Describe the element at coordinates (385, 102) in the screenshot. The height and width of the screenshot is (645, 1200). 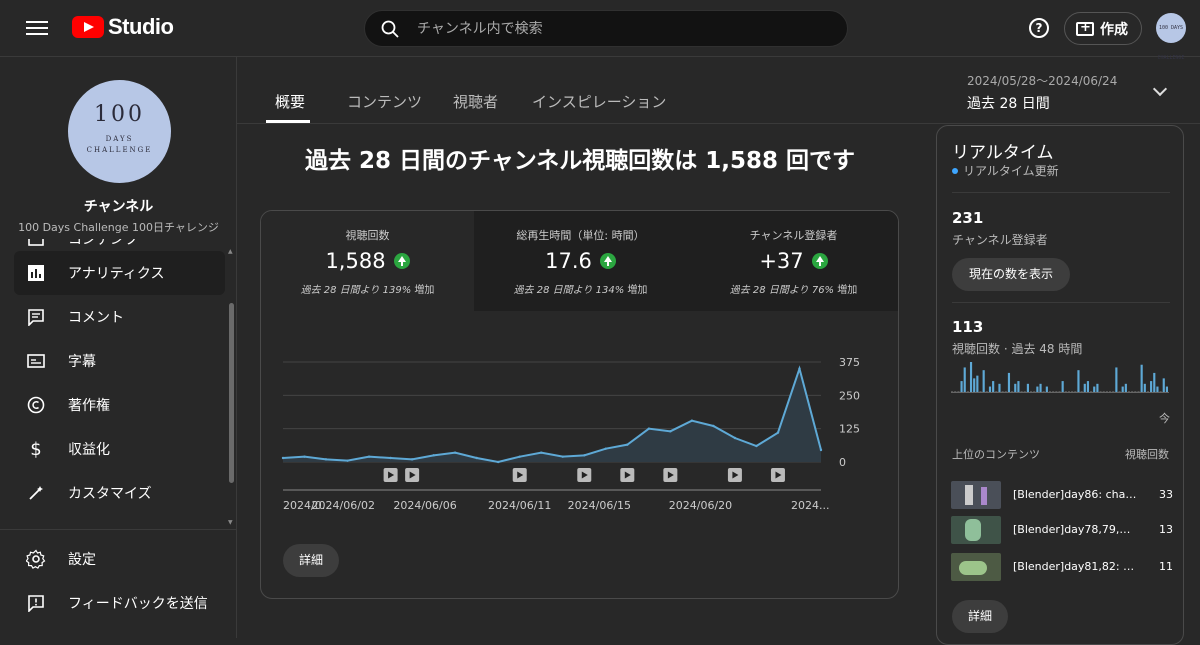
I see `tab-content: コンテンツ` at that location.